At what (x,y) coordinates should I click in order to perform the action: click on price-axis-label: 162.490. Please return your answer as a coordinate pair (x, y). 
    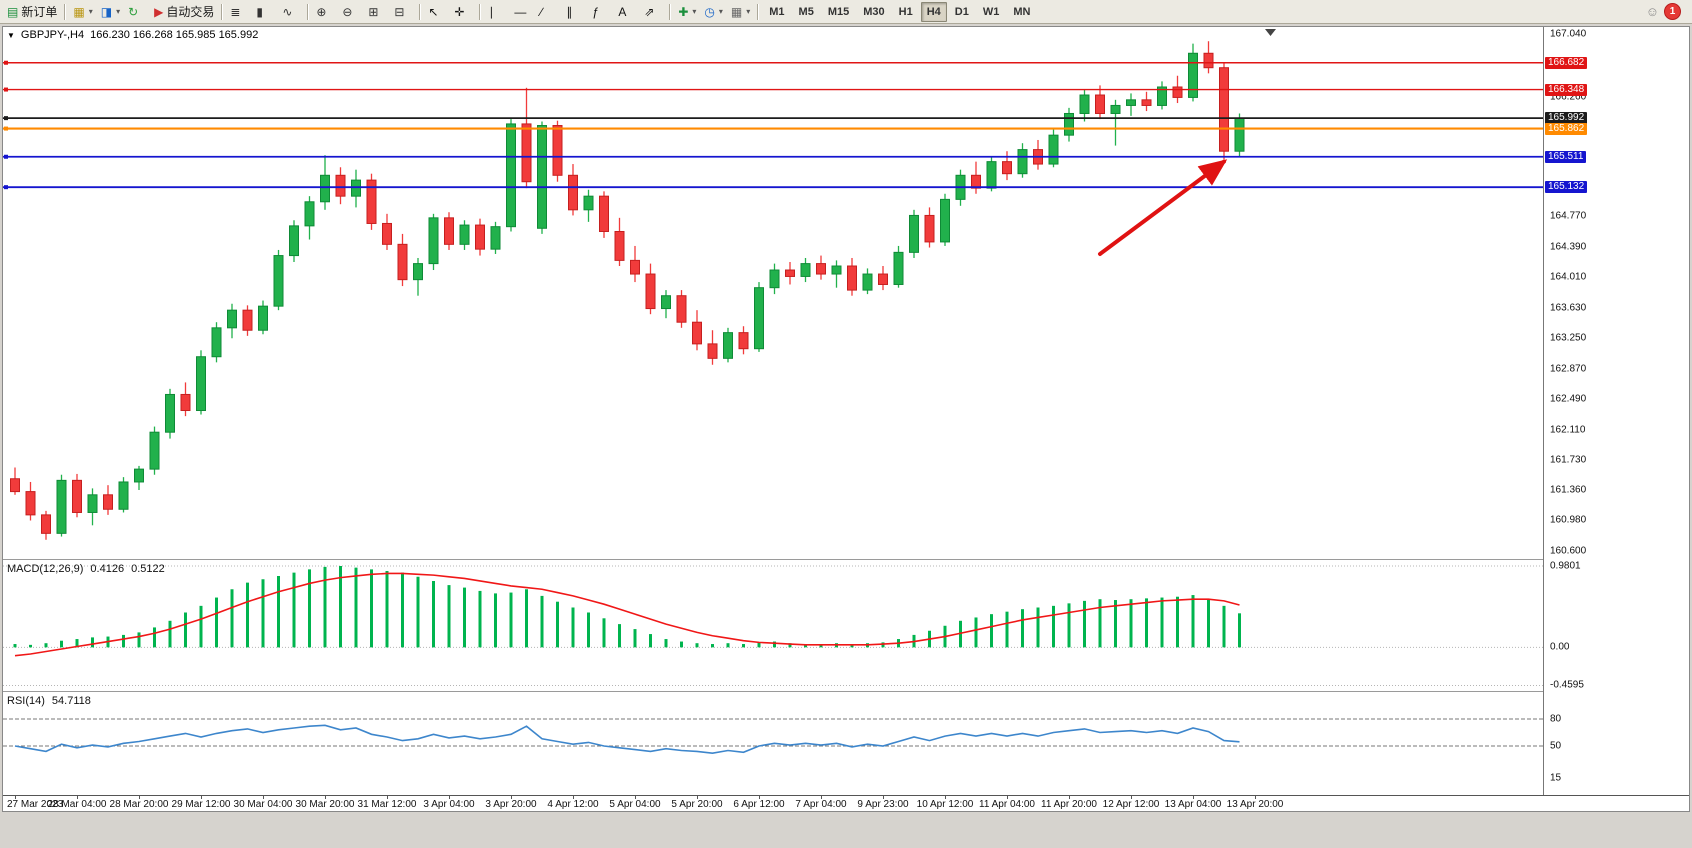
    Looking at the image, I should click on (1568, 399).